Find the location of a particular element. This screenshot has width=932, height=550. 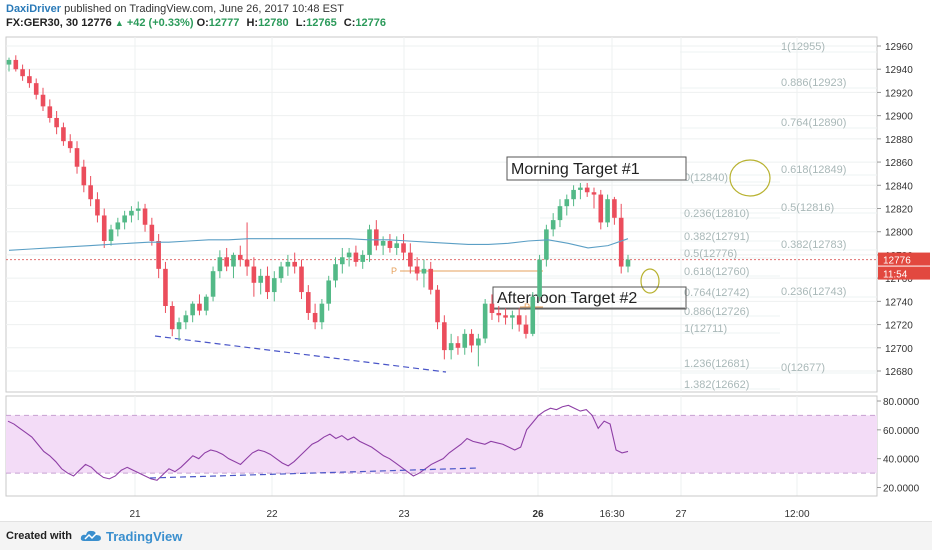

y-tick-label: 12720 is located at coordinates (899, 326).